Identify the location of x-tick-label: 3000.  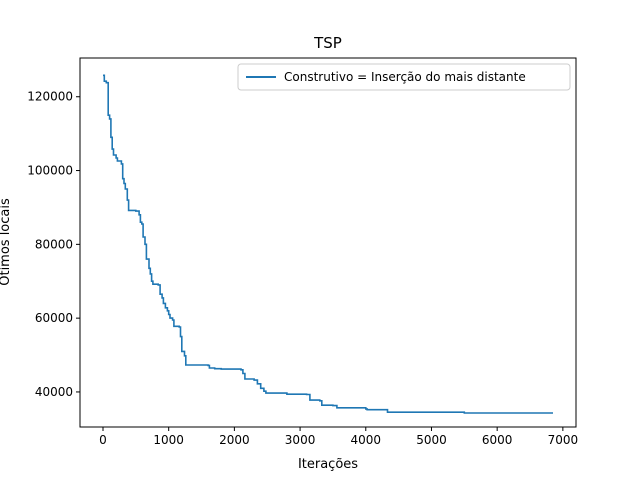
(300, 440).